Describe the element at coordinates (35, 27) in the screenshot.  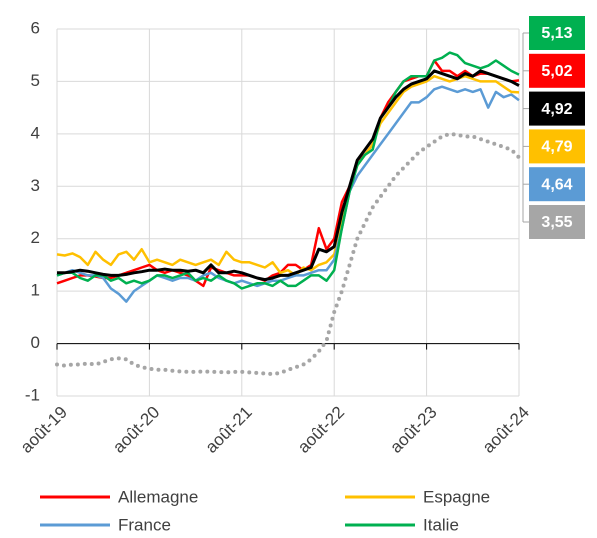
I see `y-tick-label: 6` at that location.